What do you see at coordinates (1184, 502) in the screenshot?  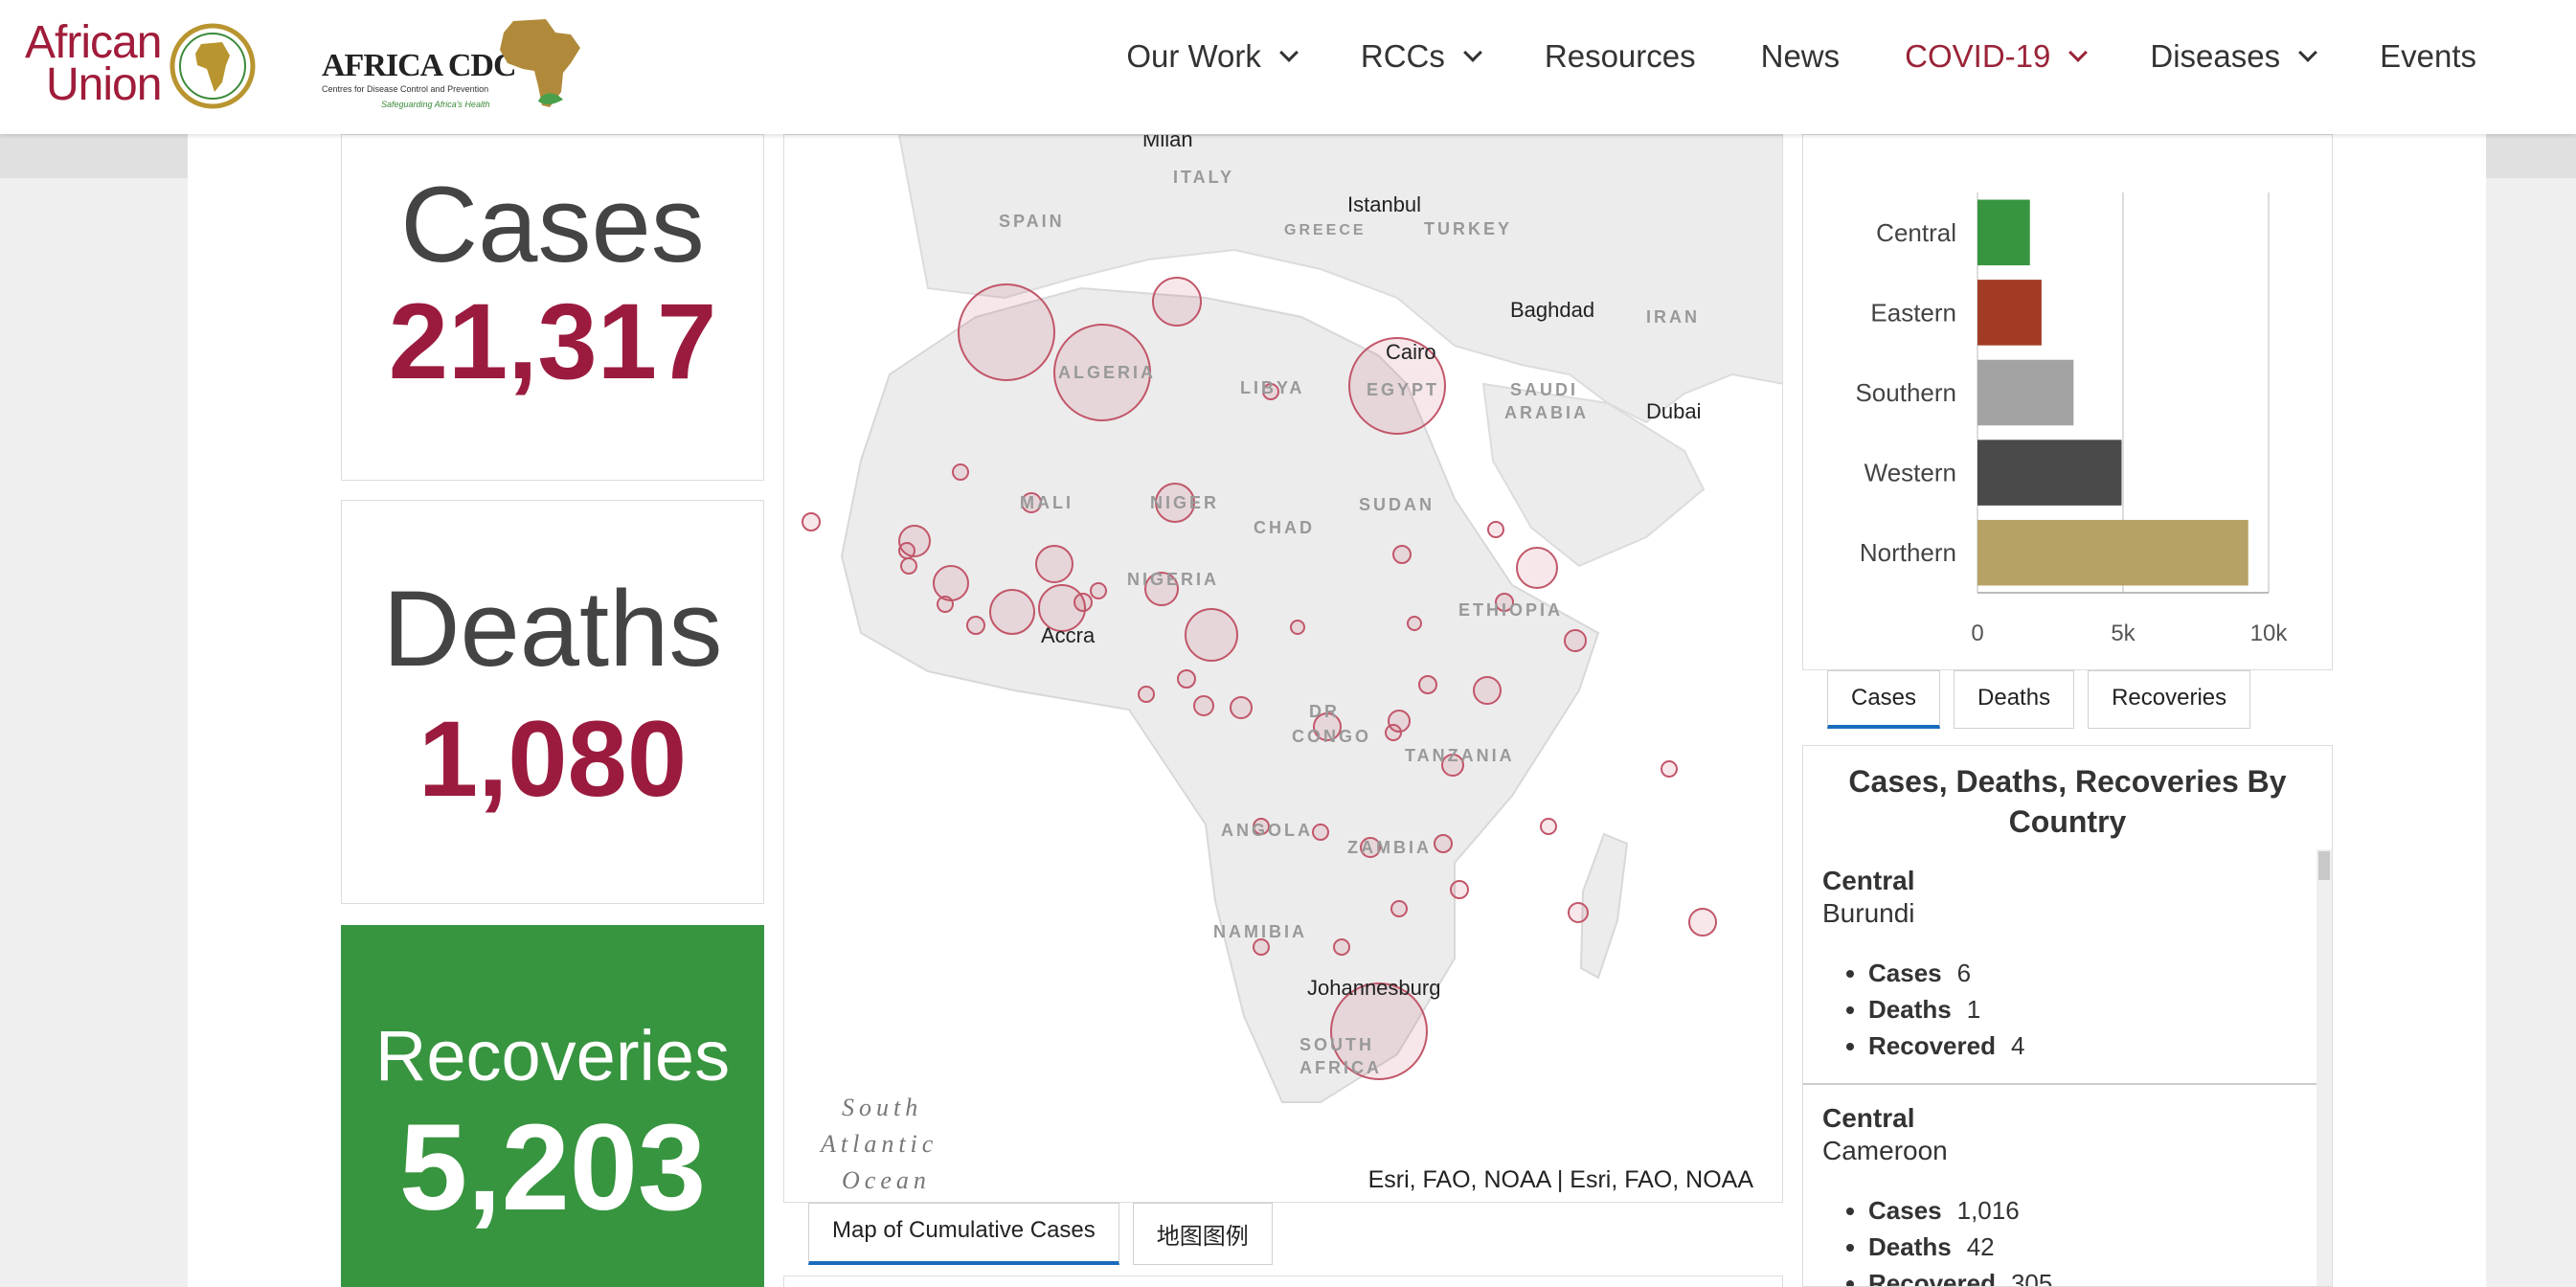 I see `map-label-niger: NIGER` at bounding box center [1184, 502].